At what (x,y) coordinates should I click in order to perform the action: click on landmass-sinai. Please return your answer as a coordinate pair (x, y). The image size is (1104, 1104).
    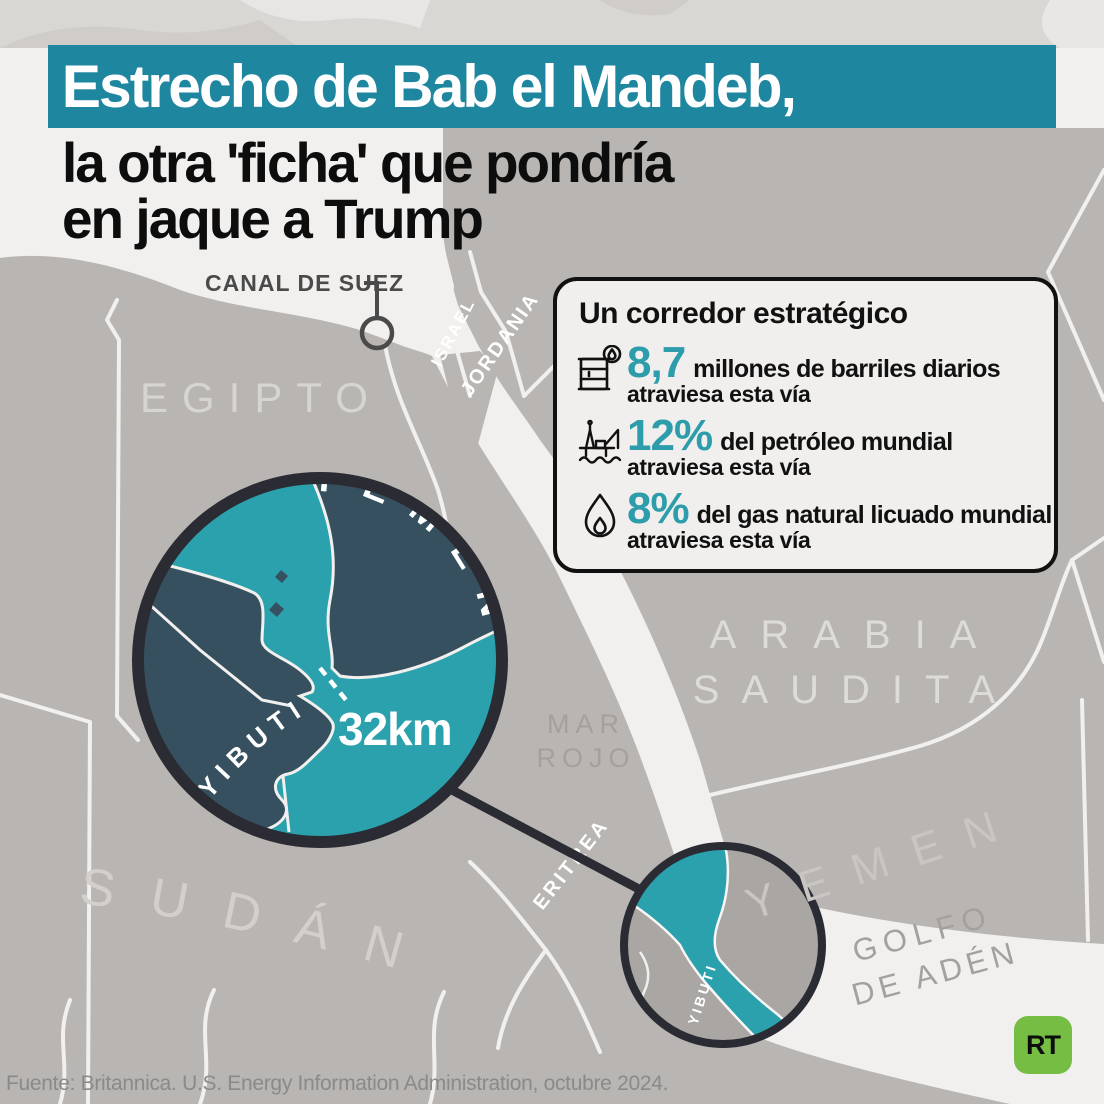
    Looking at the image, I should click on (469, 412).